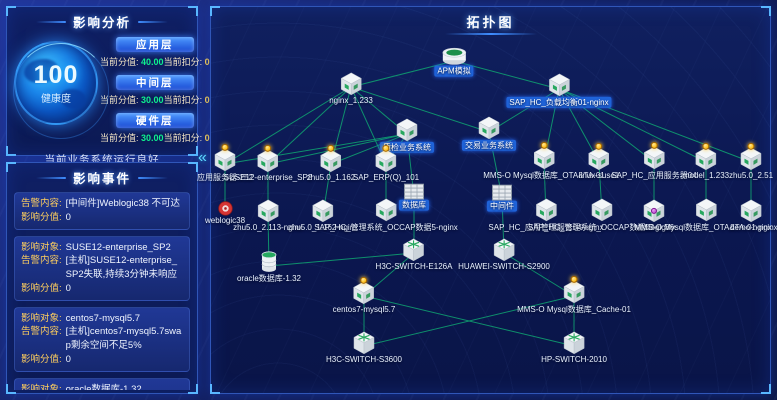 This screenshot has height=400, width=777. Describe the element at coordinates (101, 23) in the screenshot. I see `impact-analysis-title: 影响分析` at that location.